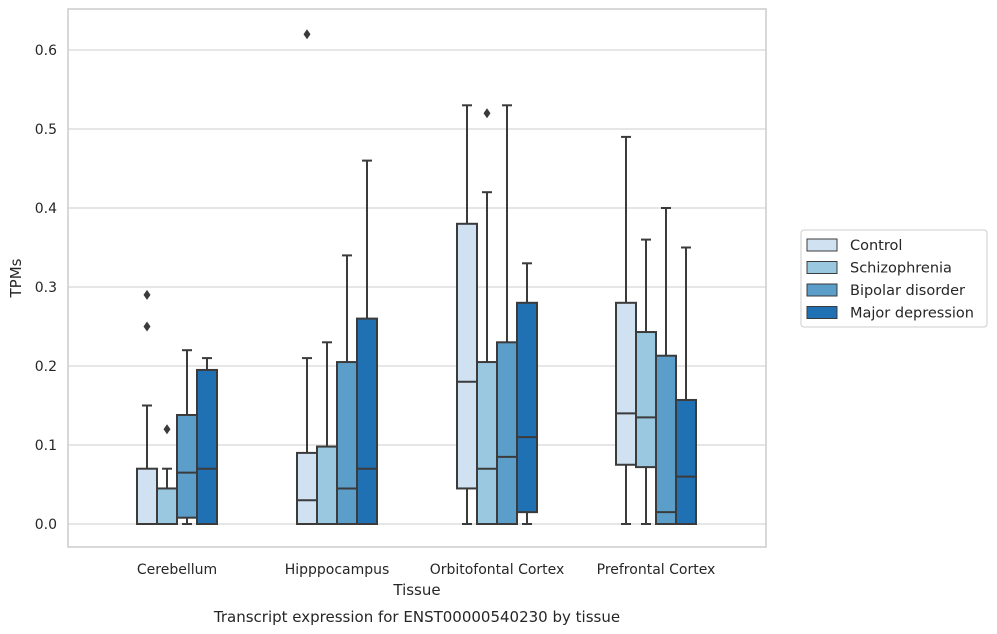  I want to click on legend-label: Bipolar disorder, so click(907, 291).